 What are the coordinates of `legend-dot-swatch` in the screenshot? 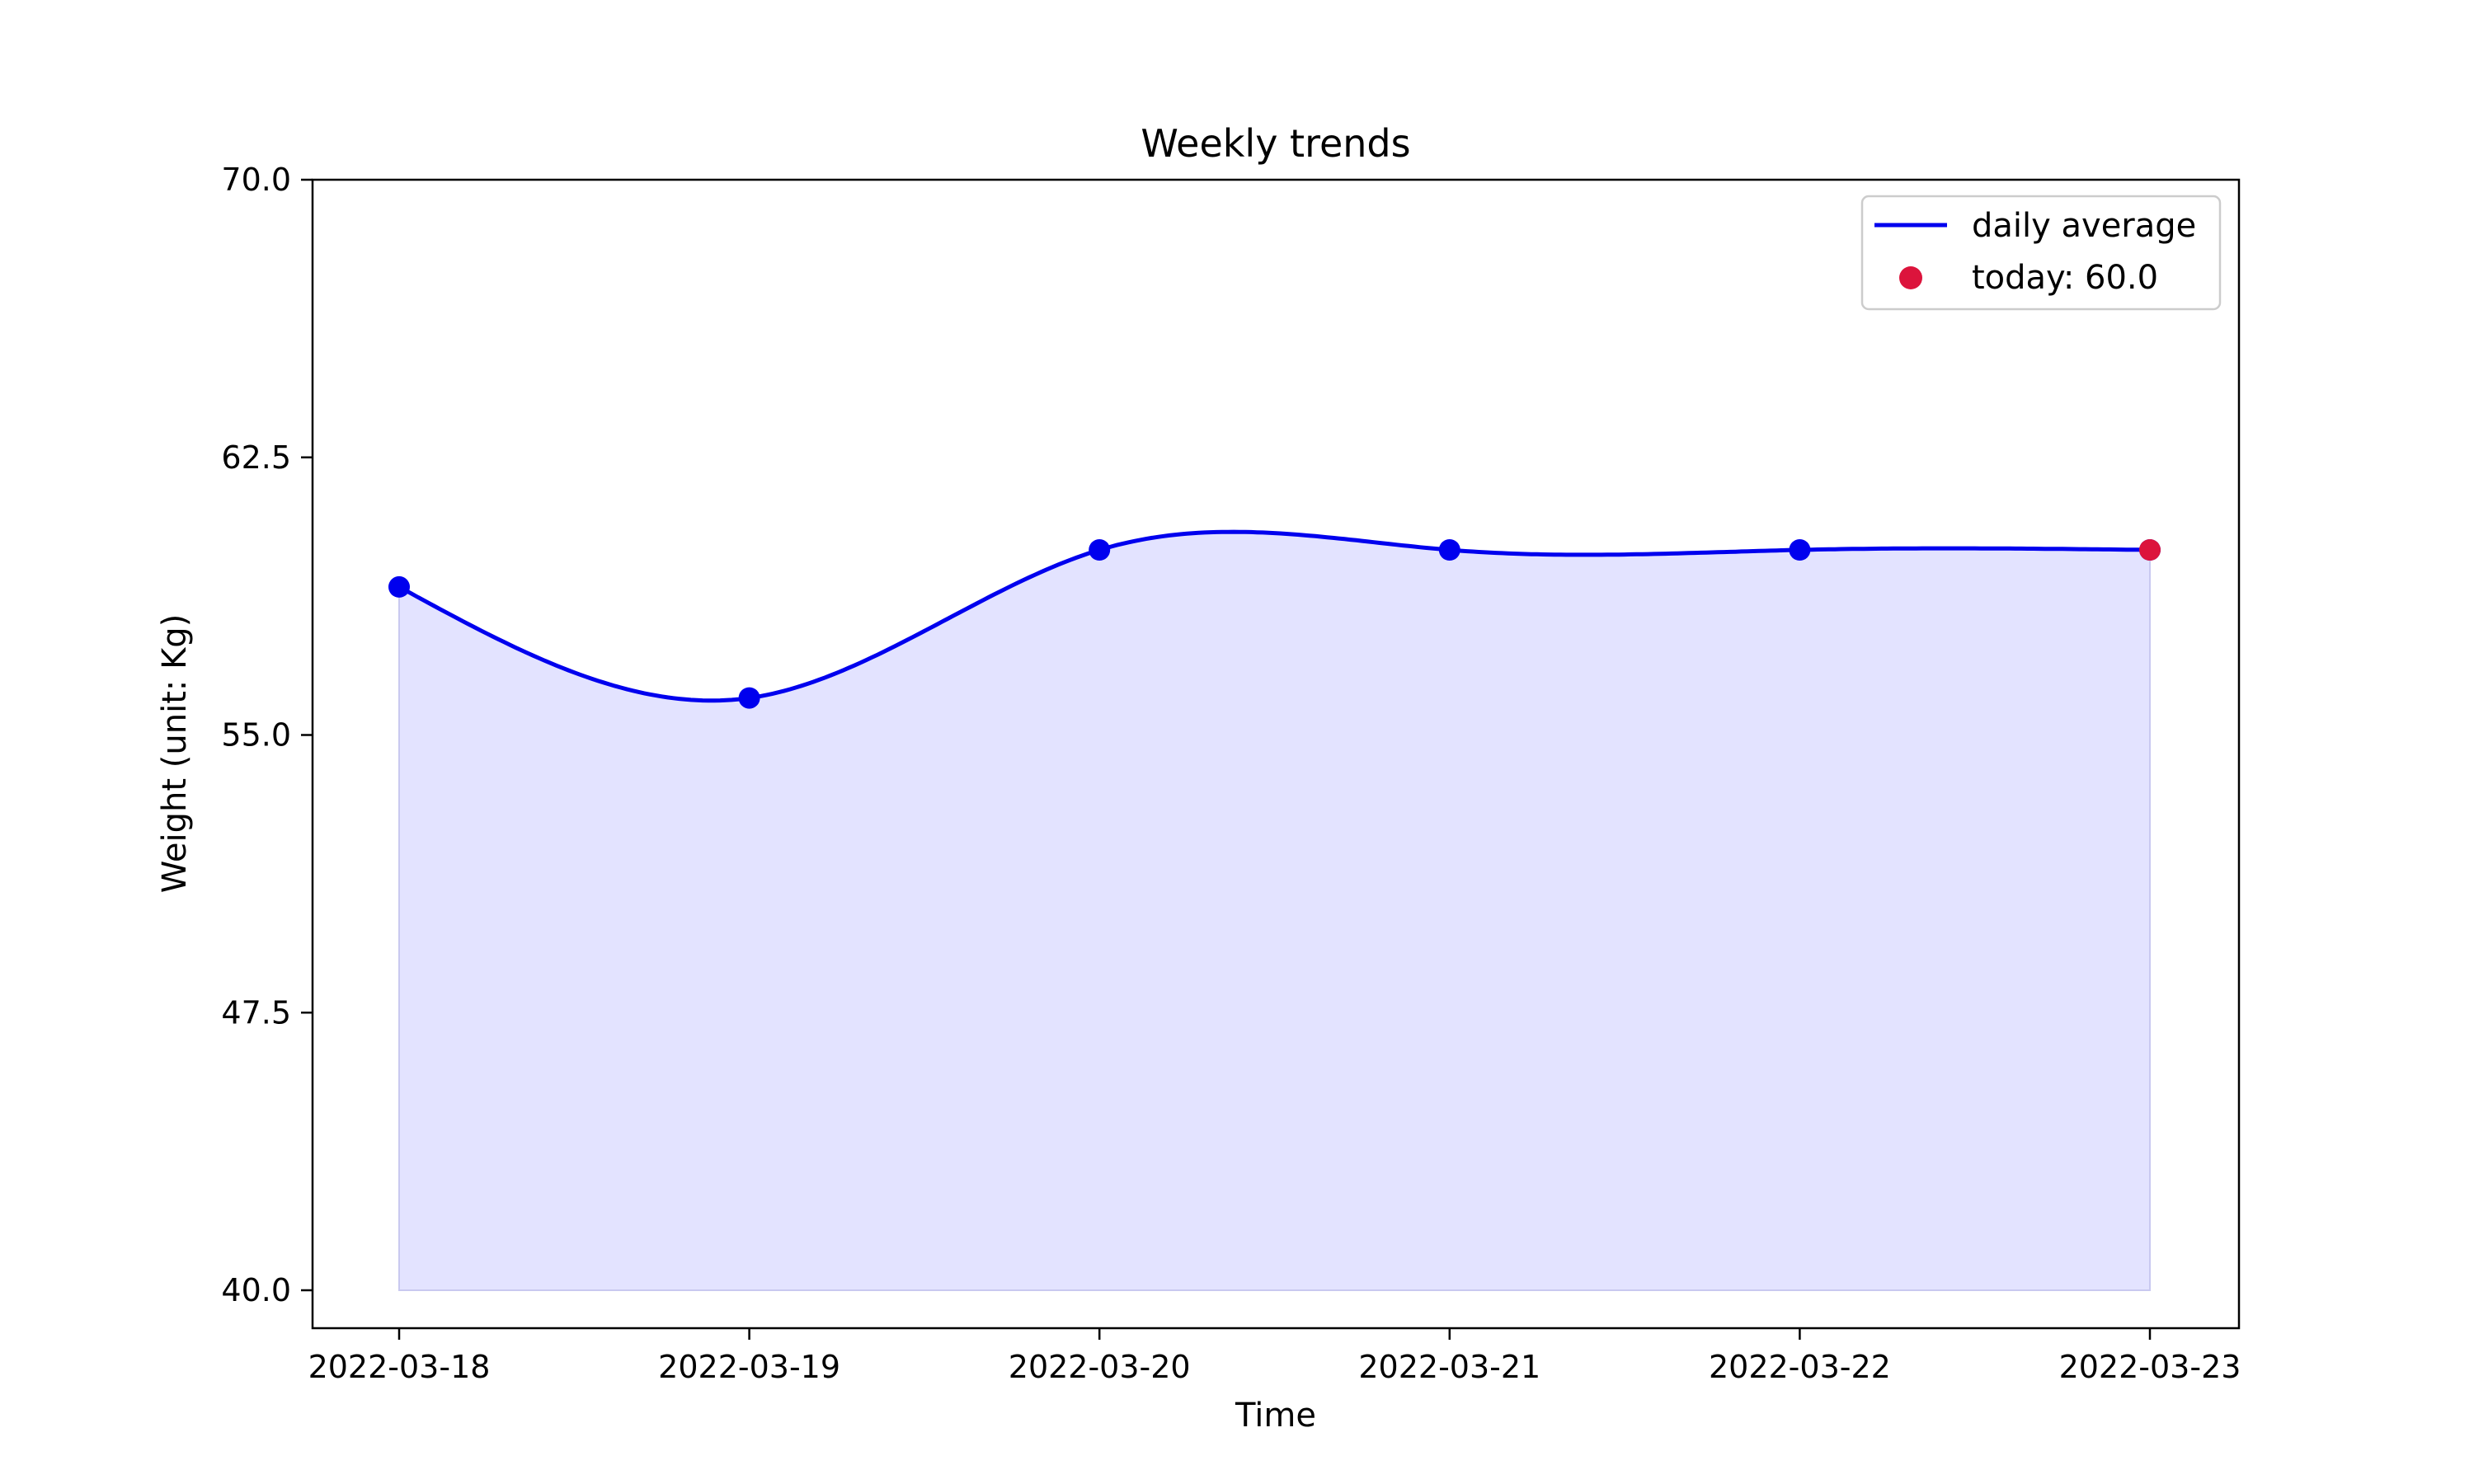 It's located at (1910, 277).